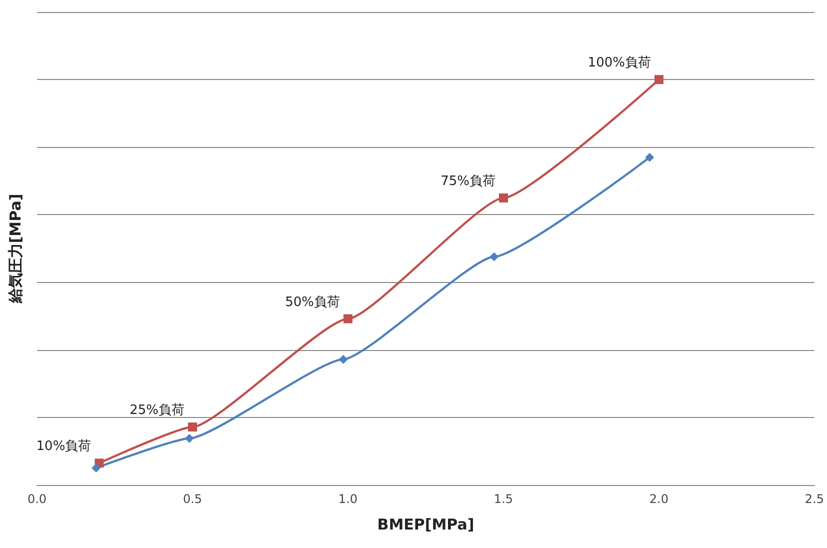 This screenshot has height=548, width=827. What do you see at coordinates (64, 446) in the screenshot?
I see `annotation: 10%負荷` at bounding box center [64, 446].